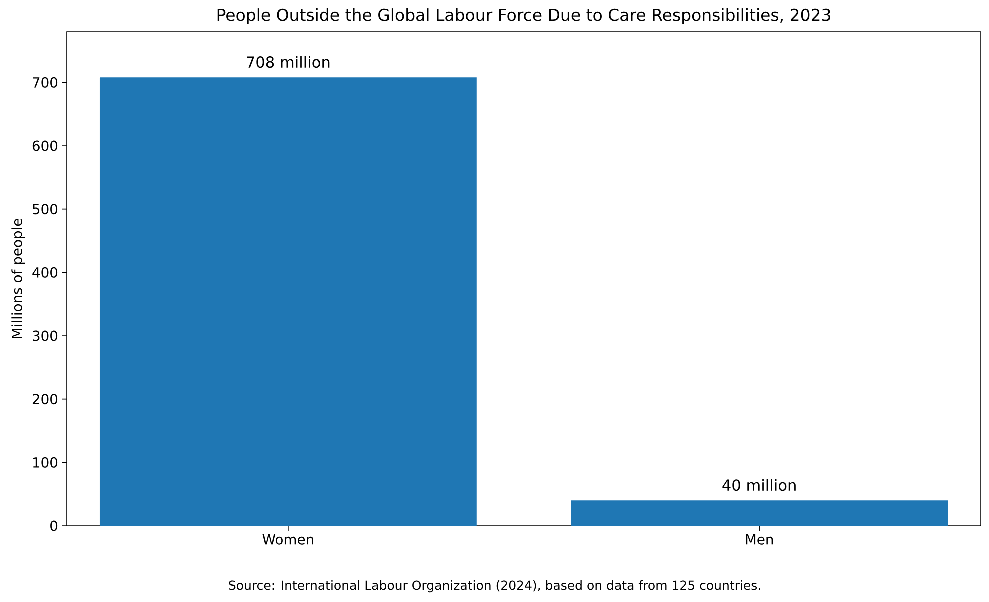 The image size is (989, 602). I want to click on y-tick-label: 500, so click(45, 209).